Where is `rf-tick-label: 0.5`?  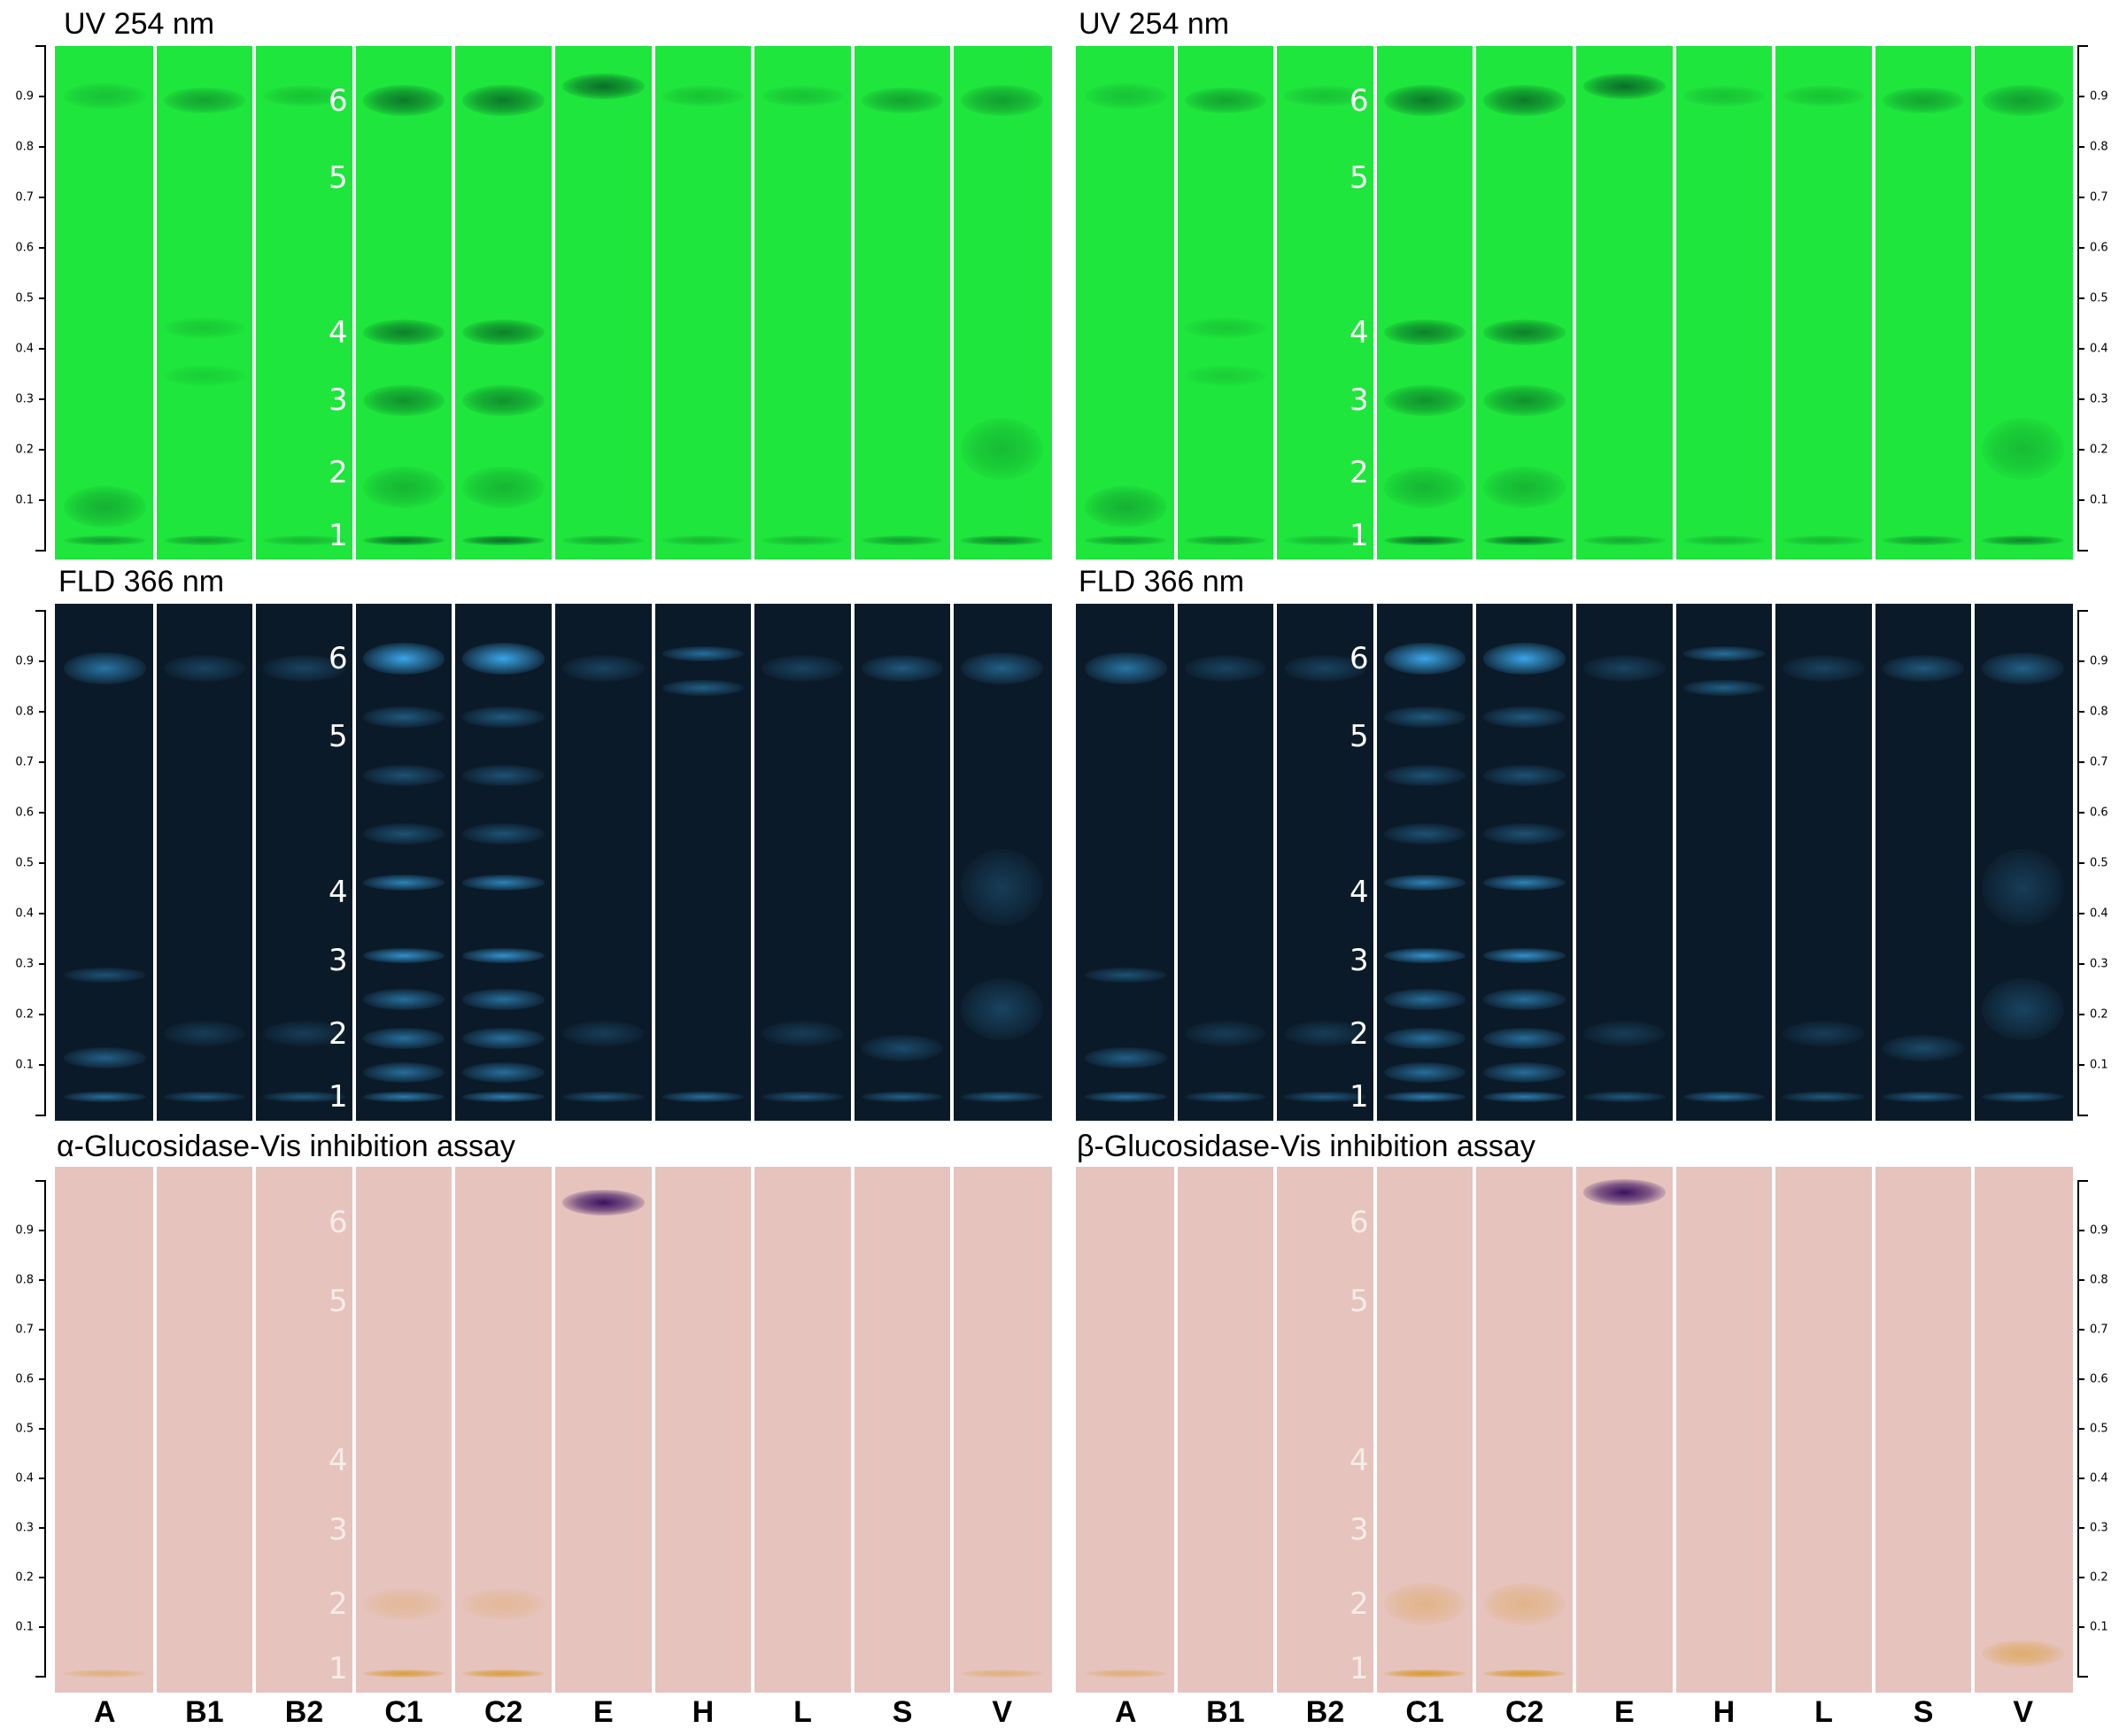 rf-tick-label: 0.5 is located at coordinates (2099, 863).